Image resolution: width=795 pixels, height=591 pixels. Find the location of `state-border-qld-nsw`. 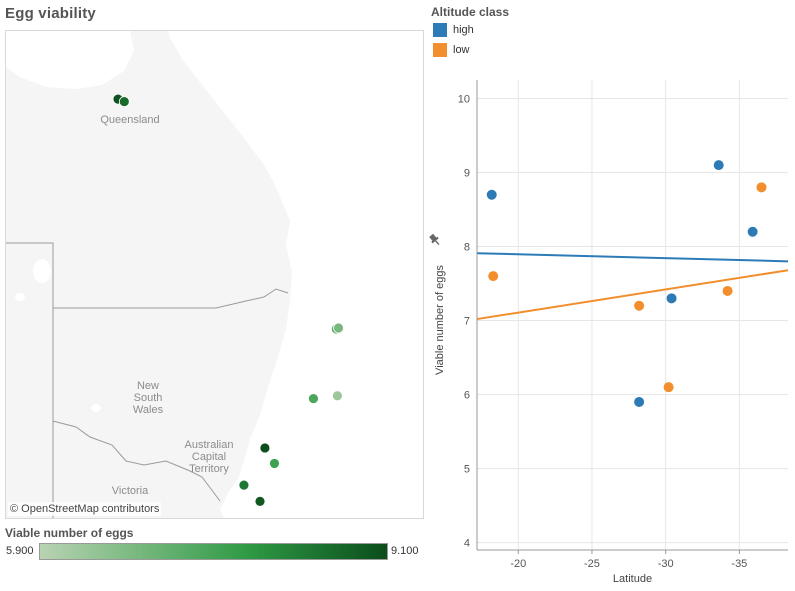

state-border-qld-nsw is located at coordinates (147, 275).